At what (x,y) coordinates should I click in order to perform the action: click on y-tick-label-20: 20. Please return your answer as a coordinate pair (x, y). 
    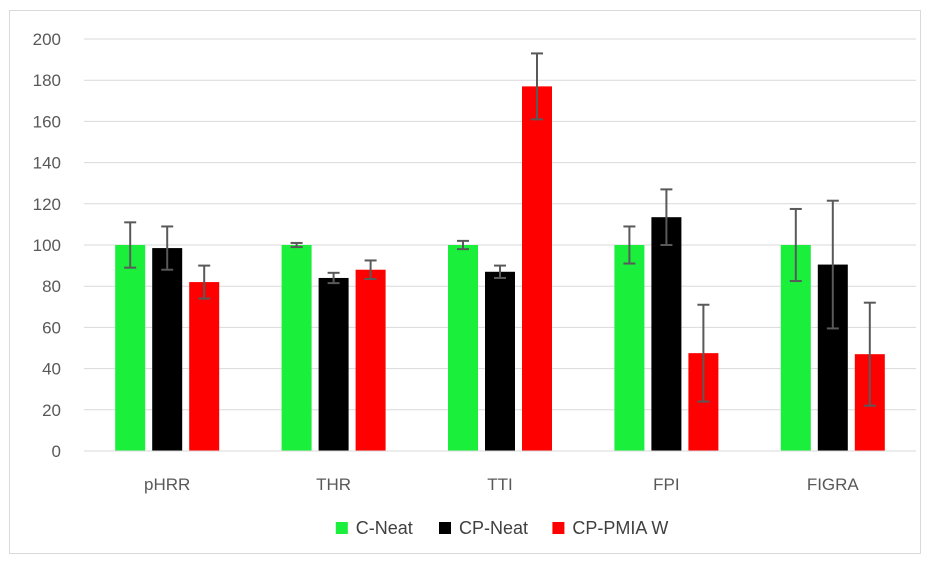
    Looking at the image, I should click on (51, 410).